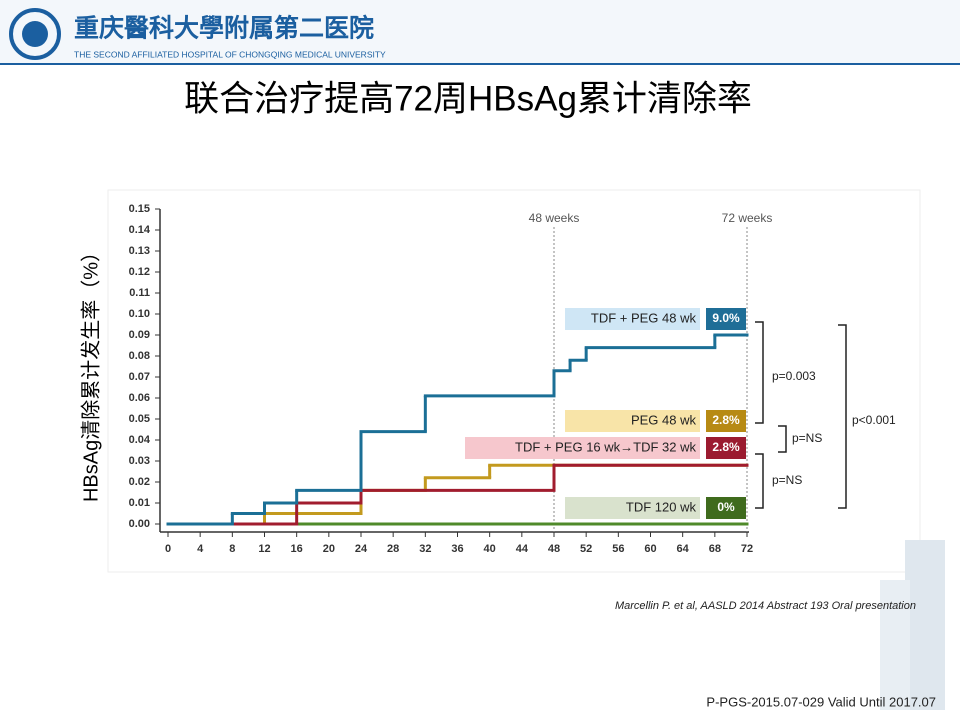 The width and height of the screenshot is (960, 725). Describe the element at coordinates (715, 549) in the screenshot. I see `x-tick-label: 68` at that location.